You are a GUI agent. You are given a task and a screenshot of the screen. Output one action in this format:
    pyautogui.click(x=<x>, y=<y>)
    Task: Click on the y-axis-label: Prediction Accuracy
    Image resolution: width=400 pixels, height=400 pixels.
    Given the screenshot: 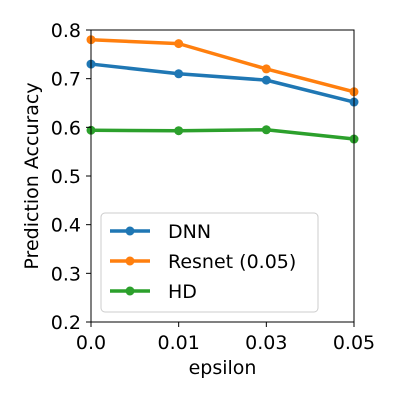 What is the action you would take?
    pyautogui.click(x=32, y=175)
    